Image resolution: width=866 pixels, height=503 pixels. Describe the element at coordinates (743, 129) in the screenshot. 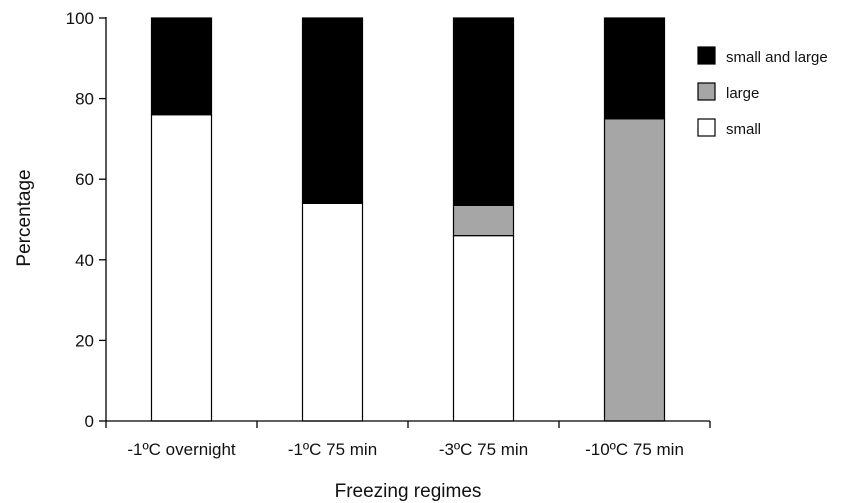

I see `legend-label-small: small` at that location.